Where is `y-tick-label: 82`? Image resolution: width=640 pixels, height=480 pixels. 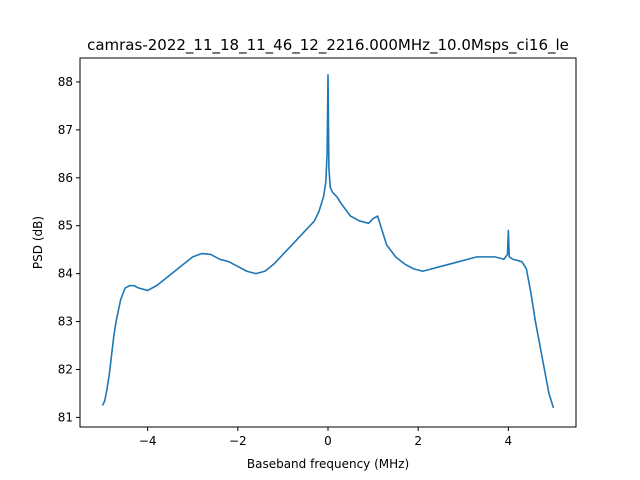
y-tick-label: 82 is located at coordinates (65, 369).